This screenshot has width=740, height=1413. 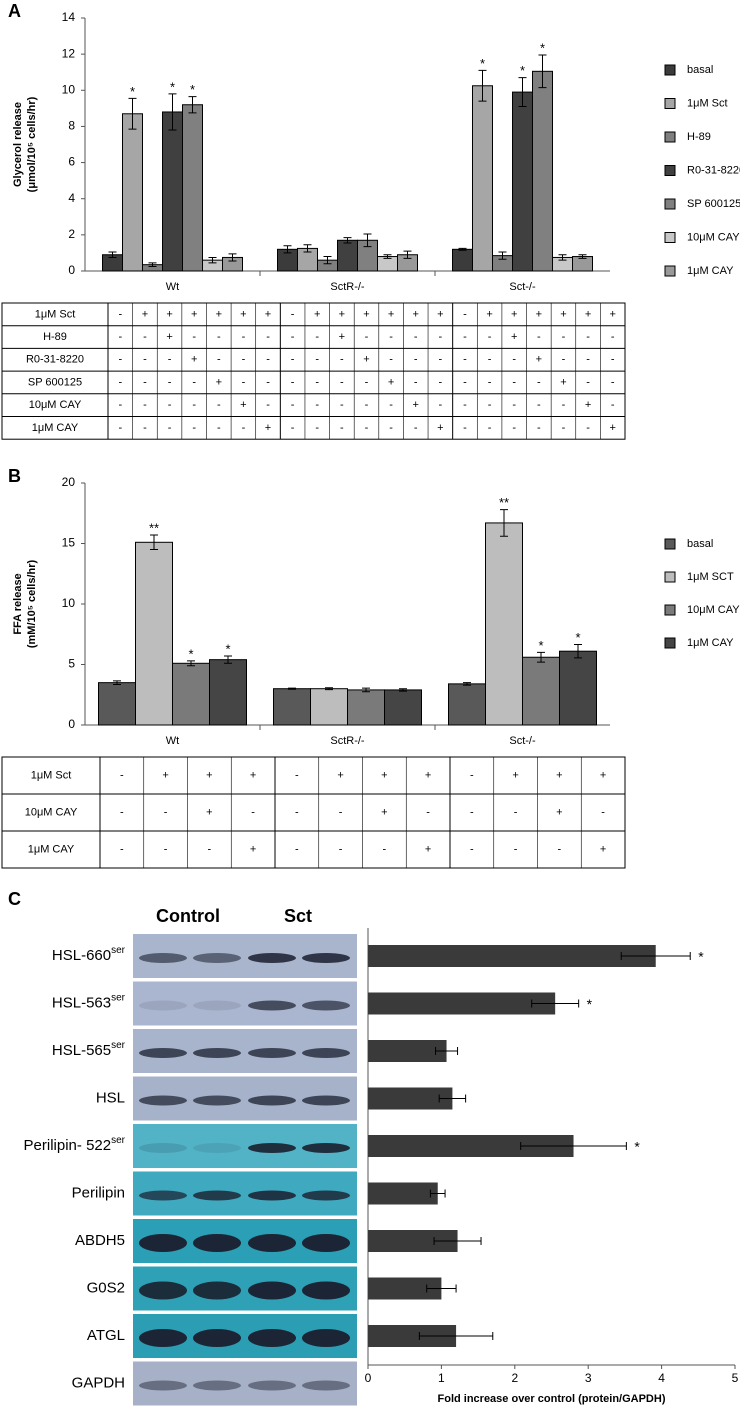 I want to click on blot-row-name: Perilipin, so click(x=98, y=1192).